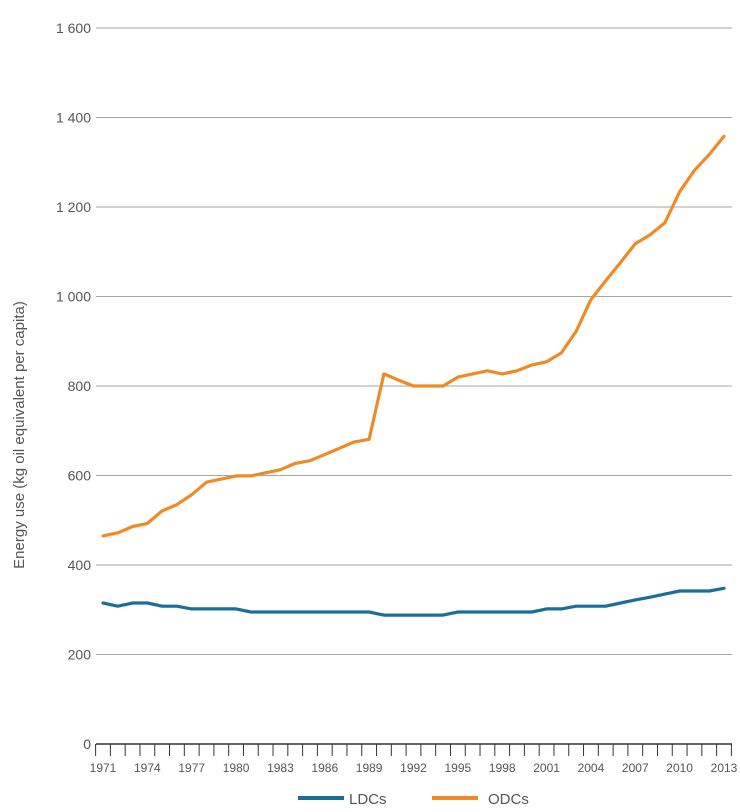 The width and height of the screenshot is (740, 812). Describe the element at coordinates (236, 768) in the screenshot. I see `x-tick-label: 1980` at that location.